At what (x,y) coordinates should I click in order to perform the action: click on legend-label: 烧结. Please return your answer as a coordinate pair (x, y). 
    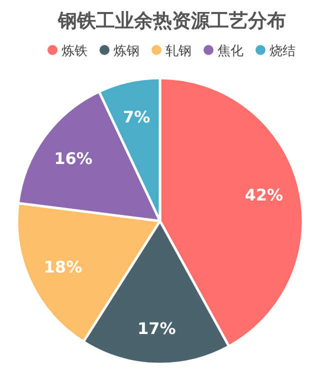
    Looking at the image, I should click on (283, 51).